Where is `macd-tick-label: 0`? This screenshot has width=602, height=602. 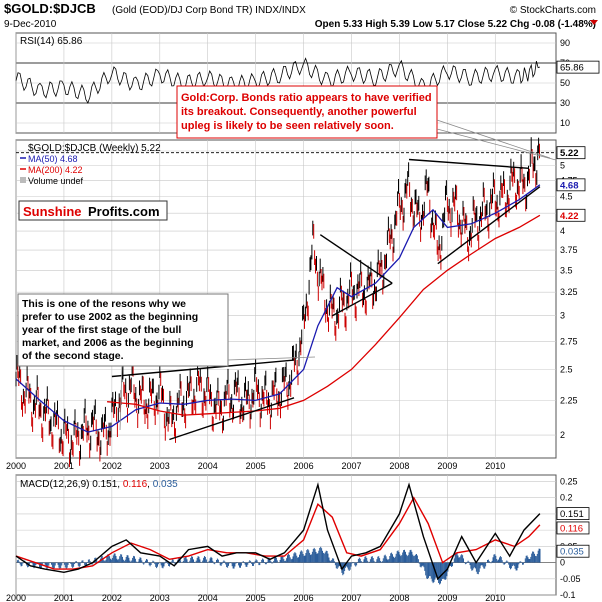
macd-tick-label: 0 is located at coordinates (562, 563).